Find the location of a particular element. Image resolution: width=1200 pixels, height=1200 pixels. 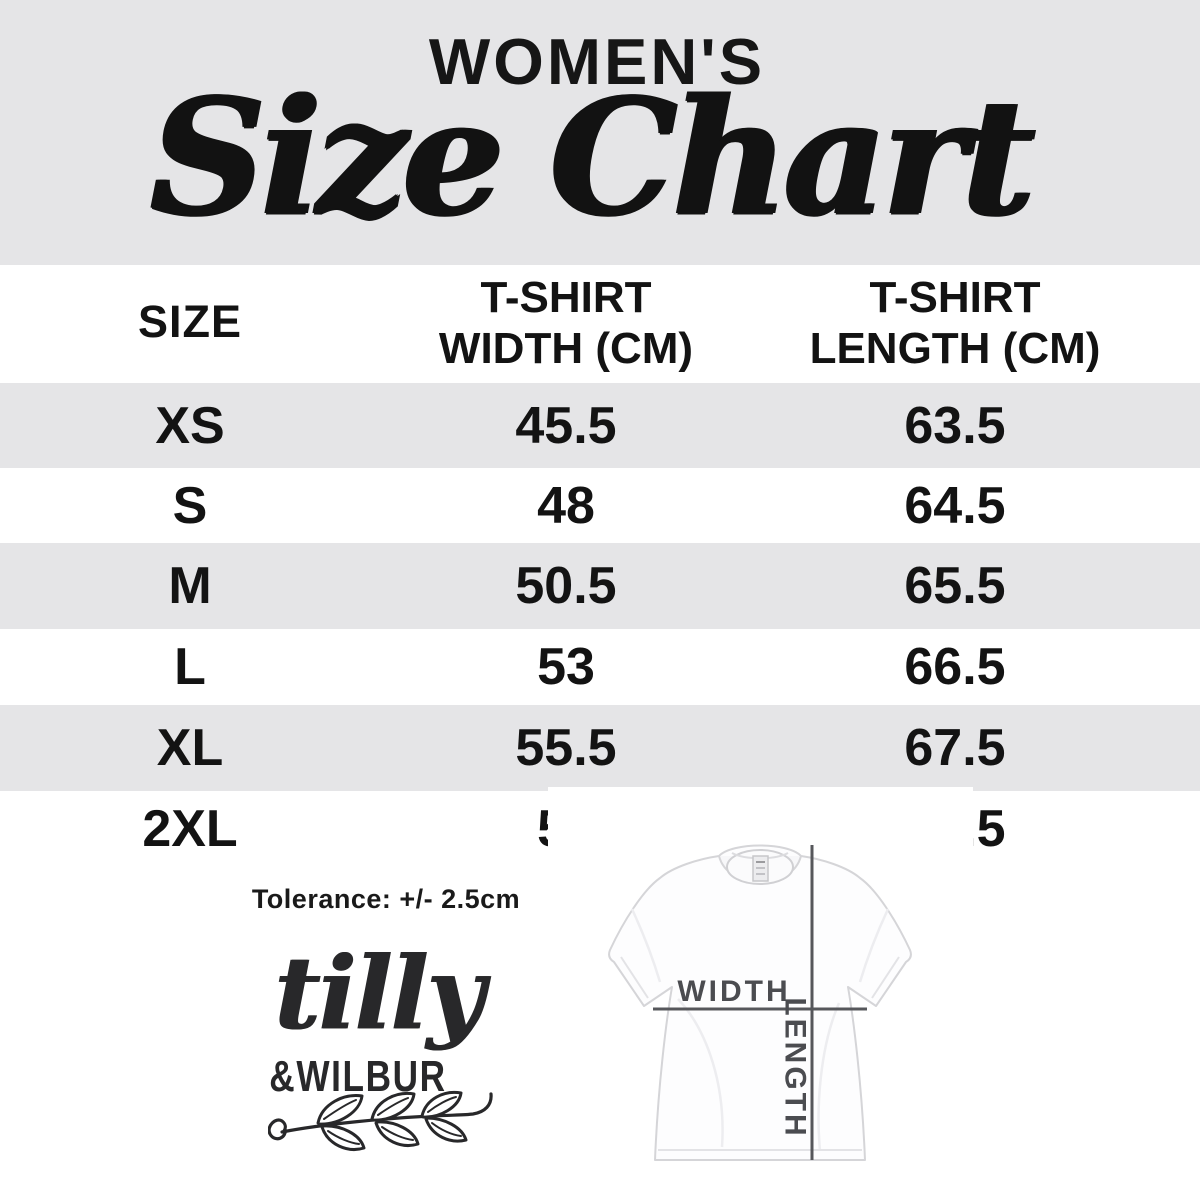

length-cell: 64.5 is located at coordinates (955, 505).